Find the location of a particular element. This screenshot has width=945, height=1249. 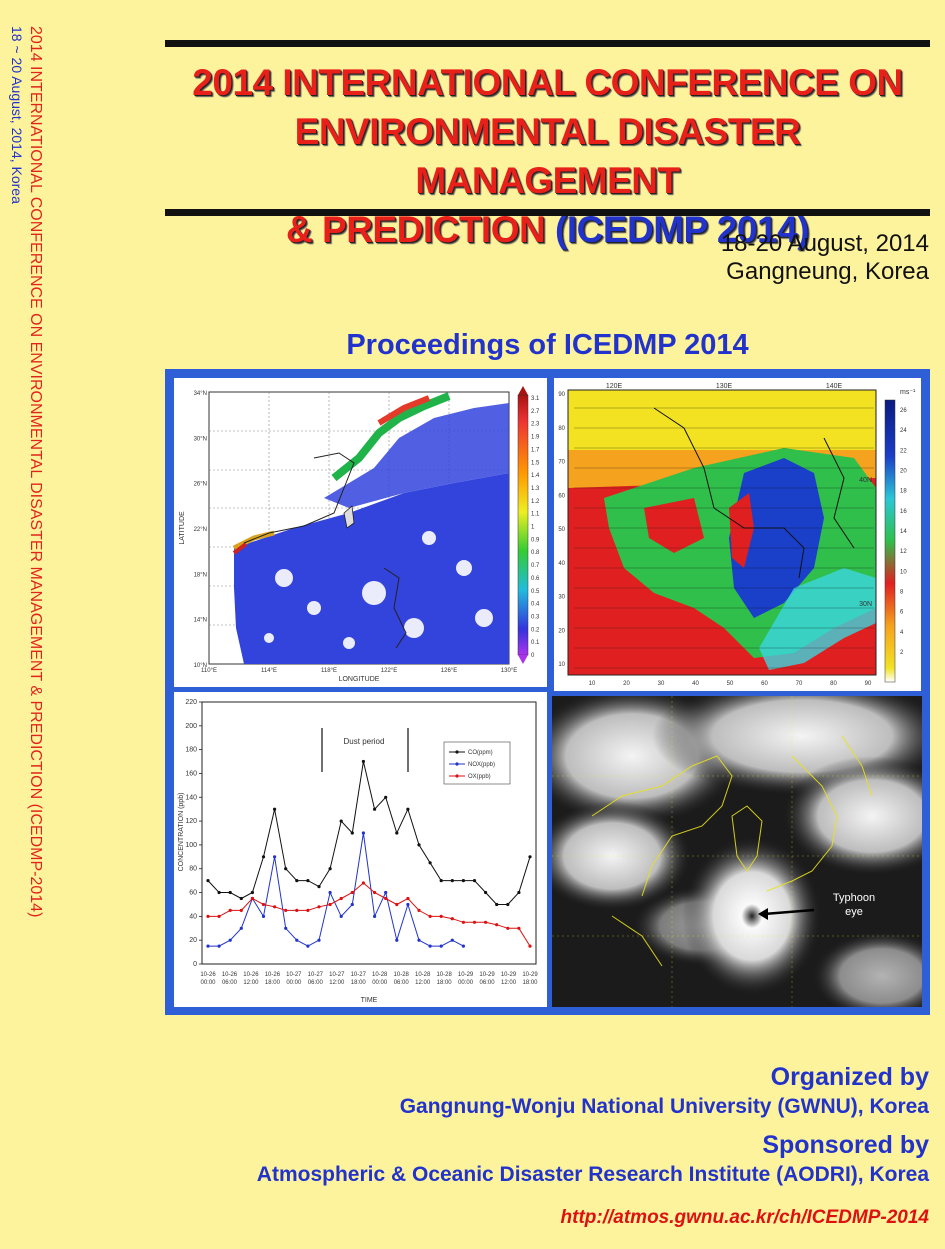

aerosol-lon-tick: 114°E is located at coordinates (269, 671).